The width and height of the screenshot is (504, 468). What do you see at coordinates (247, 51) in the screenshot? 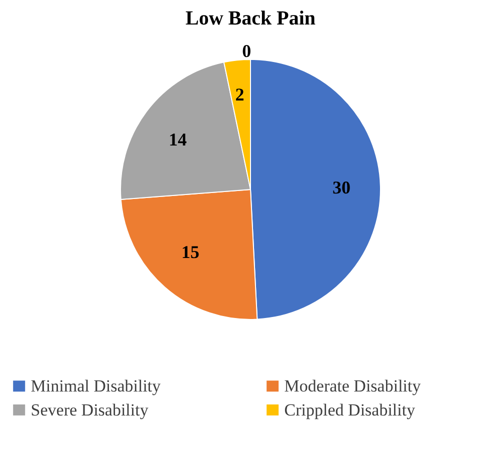
I see `text: 0` at bounding box center [247, 51].